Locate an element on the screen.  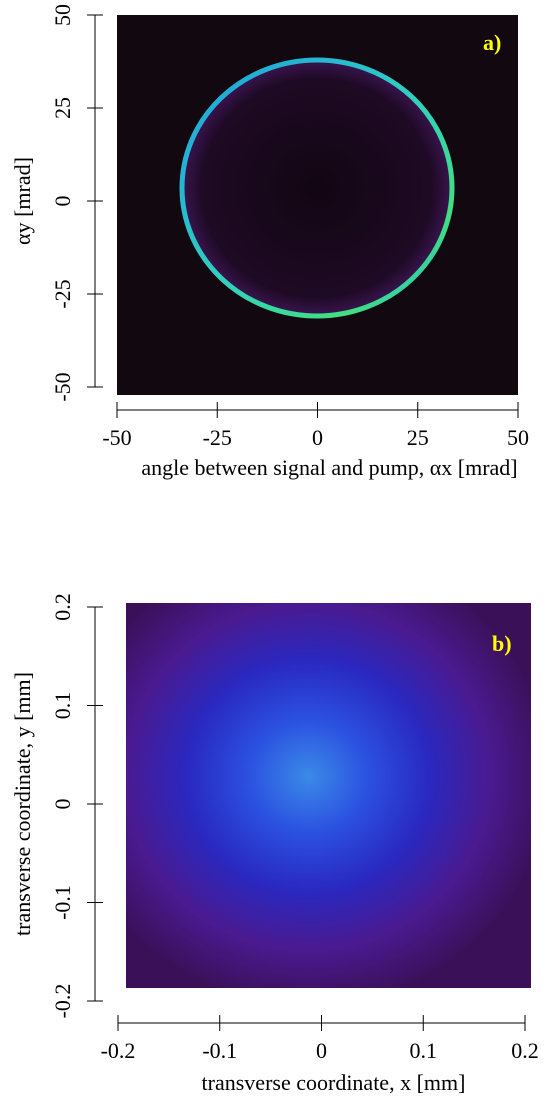
y-tick-label: 25 is located at coordinates (62, 108).